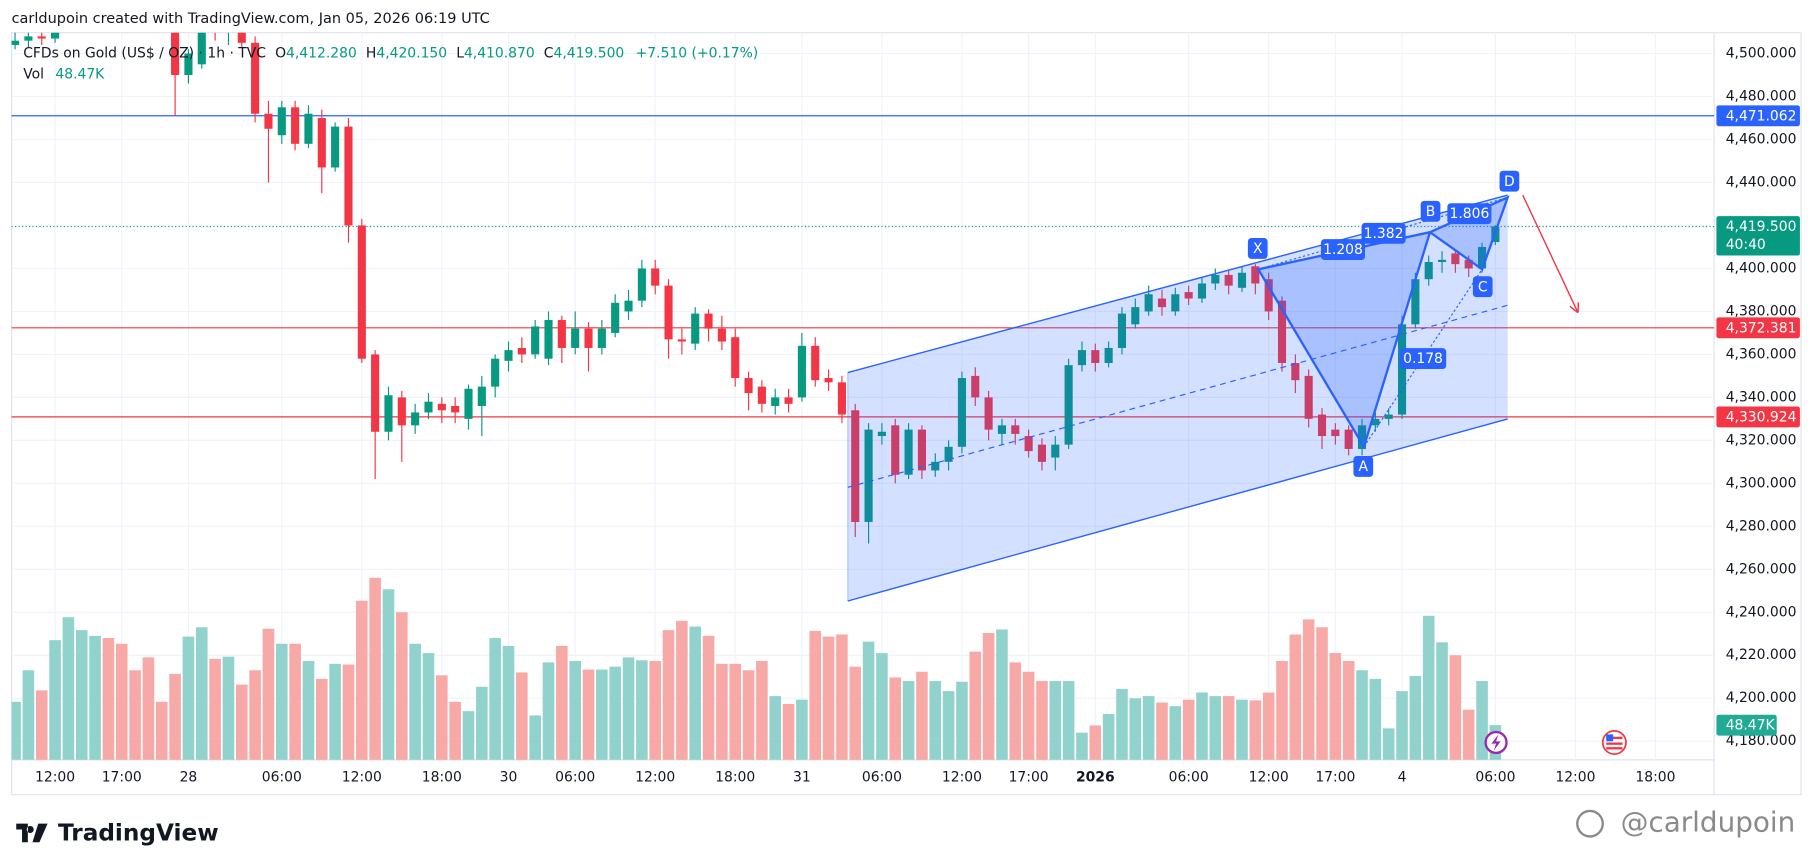 This screenshot has height=868, width=1815. I want to click on y-tick-label: 4,320.000, so click(1761, 440).